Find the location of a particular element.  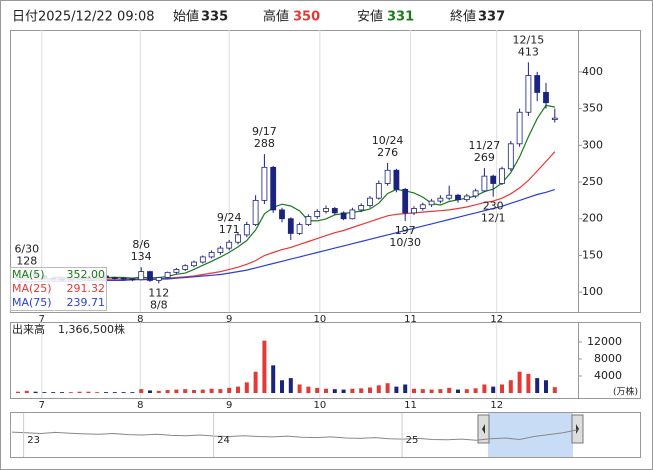

navigator-selection is located at coordinates (530, 435).